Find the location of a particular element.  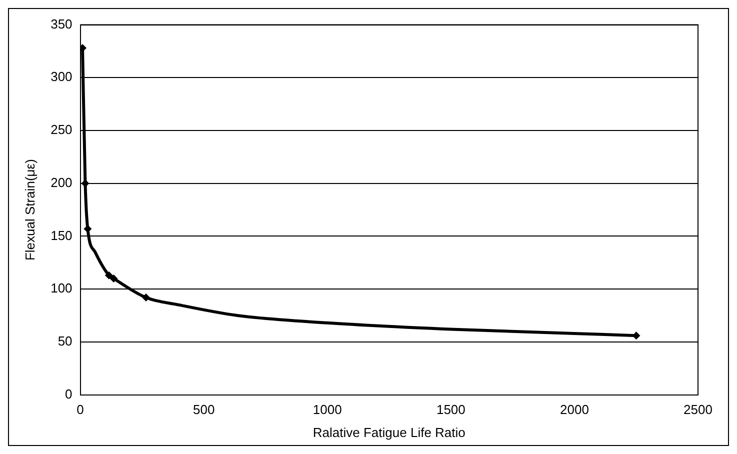

y-tick-label: 350 is located at coordinates (61, 24).